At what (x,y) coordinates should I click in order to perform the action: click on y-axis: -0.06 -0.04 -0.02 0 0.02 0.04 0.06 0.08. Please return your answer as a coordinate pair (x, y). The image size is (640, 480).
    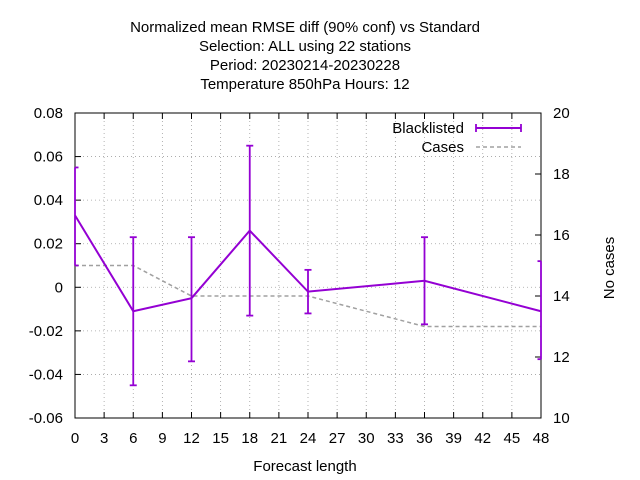
    Looking at the image, I should click on (55, 266).